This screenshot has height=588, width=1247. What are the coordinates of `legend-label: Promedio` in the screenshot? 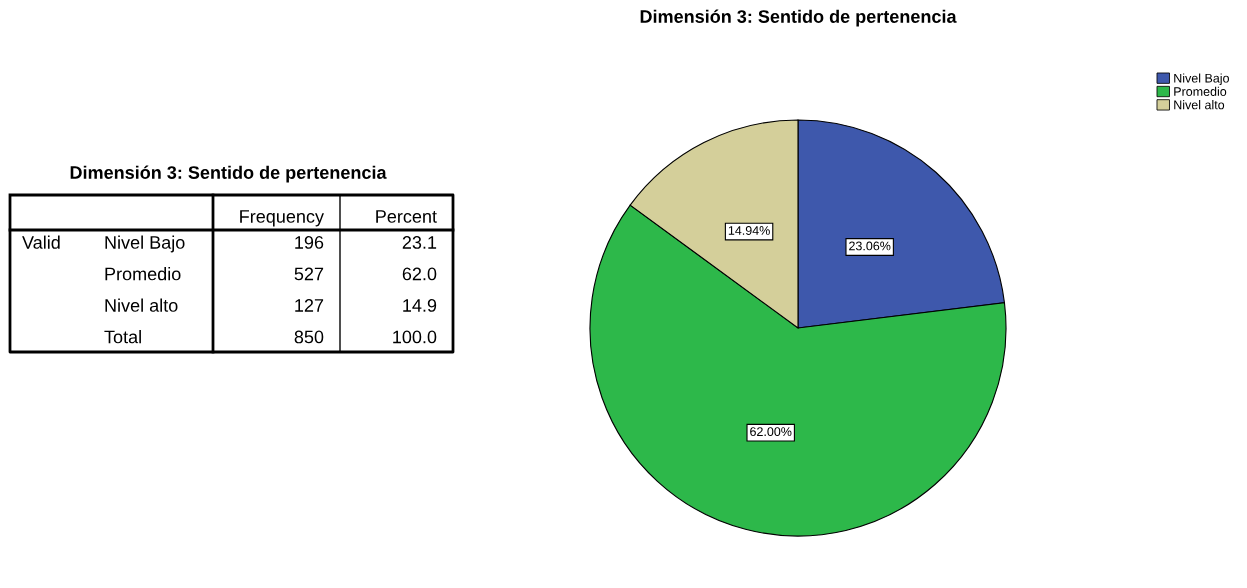 It's located at (1200, 91).